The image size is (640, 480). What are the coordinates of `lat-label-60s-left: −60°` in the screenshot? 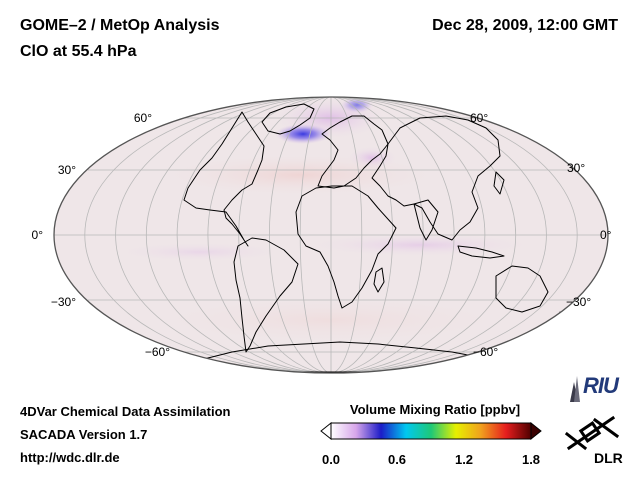 It's located at (157, 352).